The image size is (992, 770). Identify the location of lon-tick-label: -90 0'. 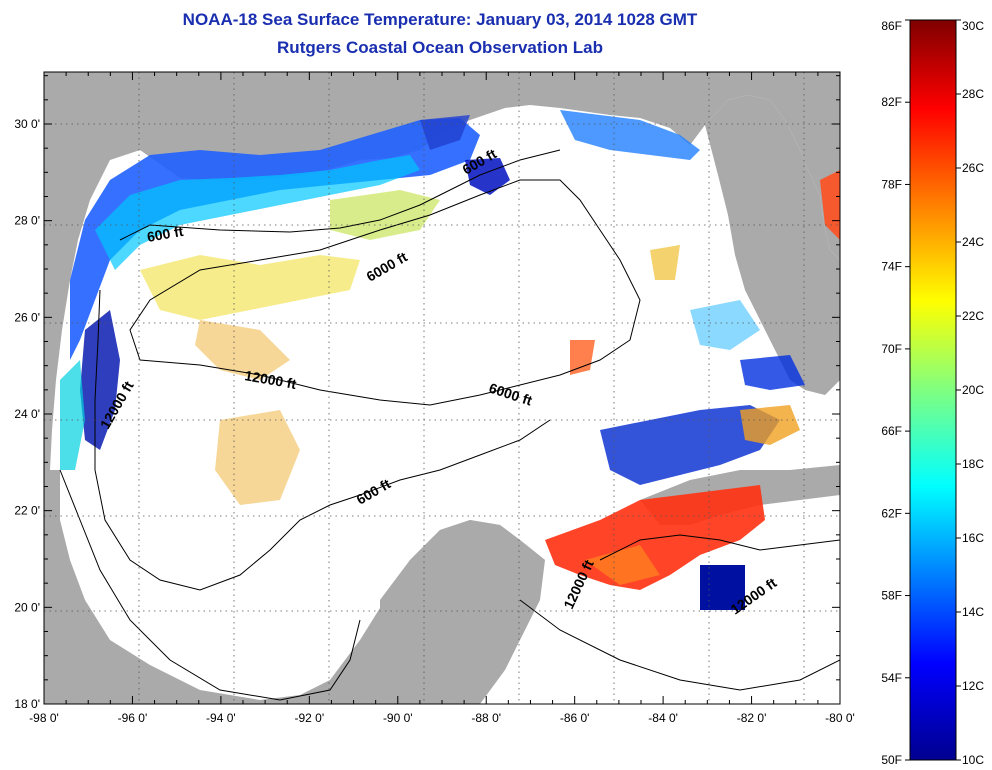
(398, 718).